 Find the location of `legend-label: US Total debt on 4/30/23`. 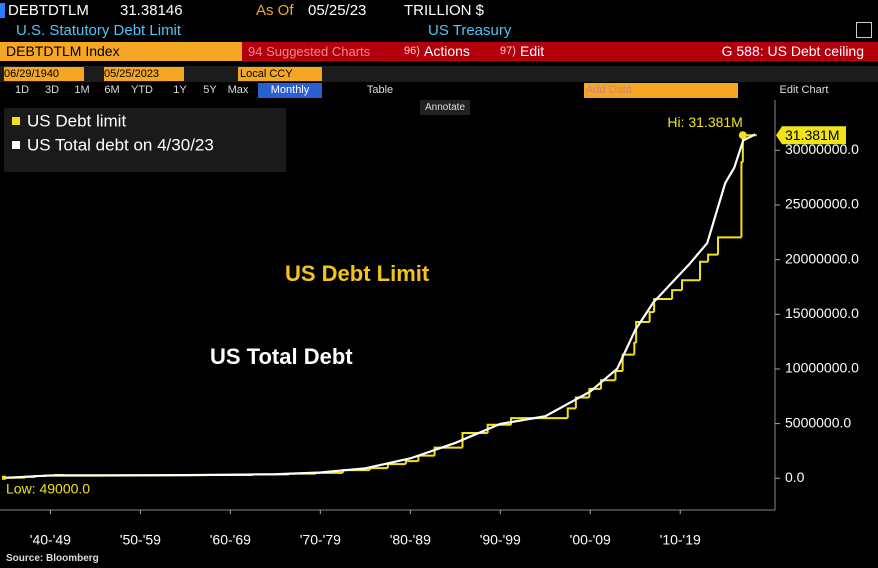

legend-label: US Total debt on 4/30/23 is located at coordinates (120, 144).